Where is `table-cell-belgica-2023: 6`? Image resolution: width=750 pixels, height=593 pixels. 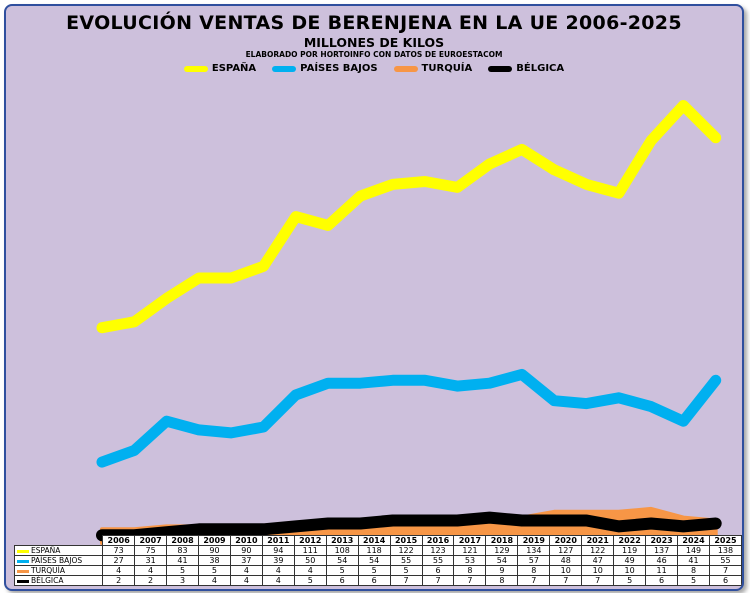 table-cell-belgica-2023: 6 is located at coordinates (662, 580).